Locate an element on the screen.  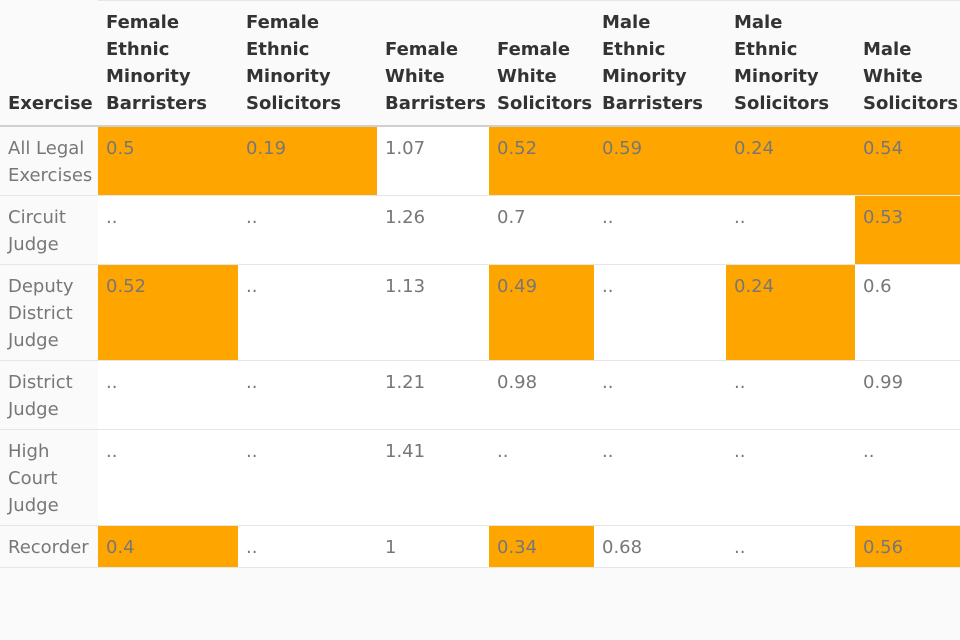
table-cell: 1.41 is located at coordinates (433, 477).